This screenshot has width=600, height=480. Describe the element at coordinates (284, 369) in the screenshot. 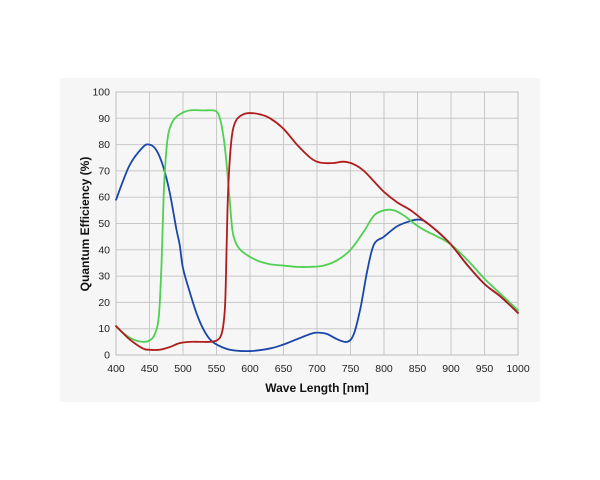

I see `x-tick-label: 650` at that location.